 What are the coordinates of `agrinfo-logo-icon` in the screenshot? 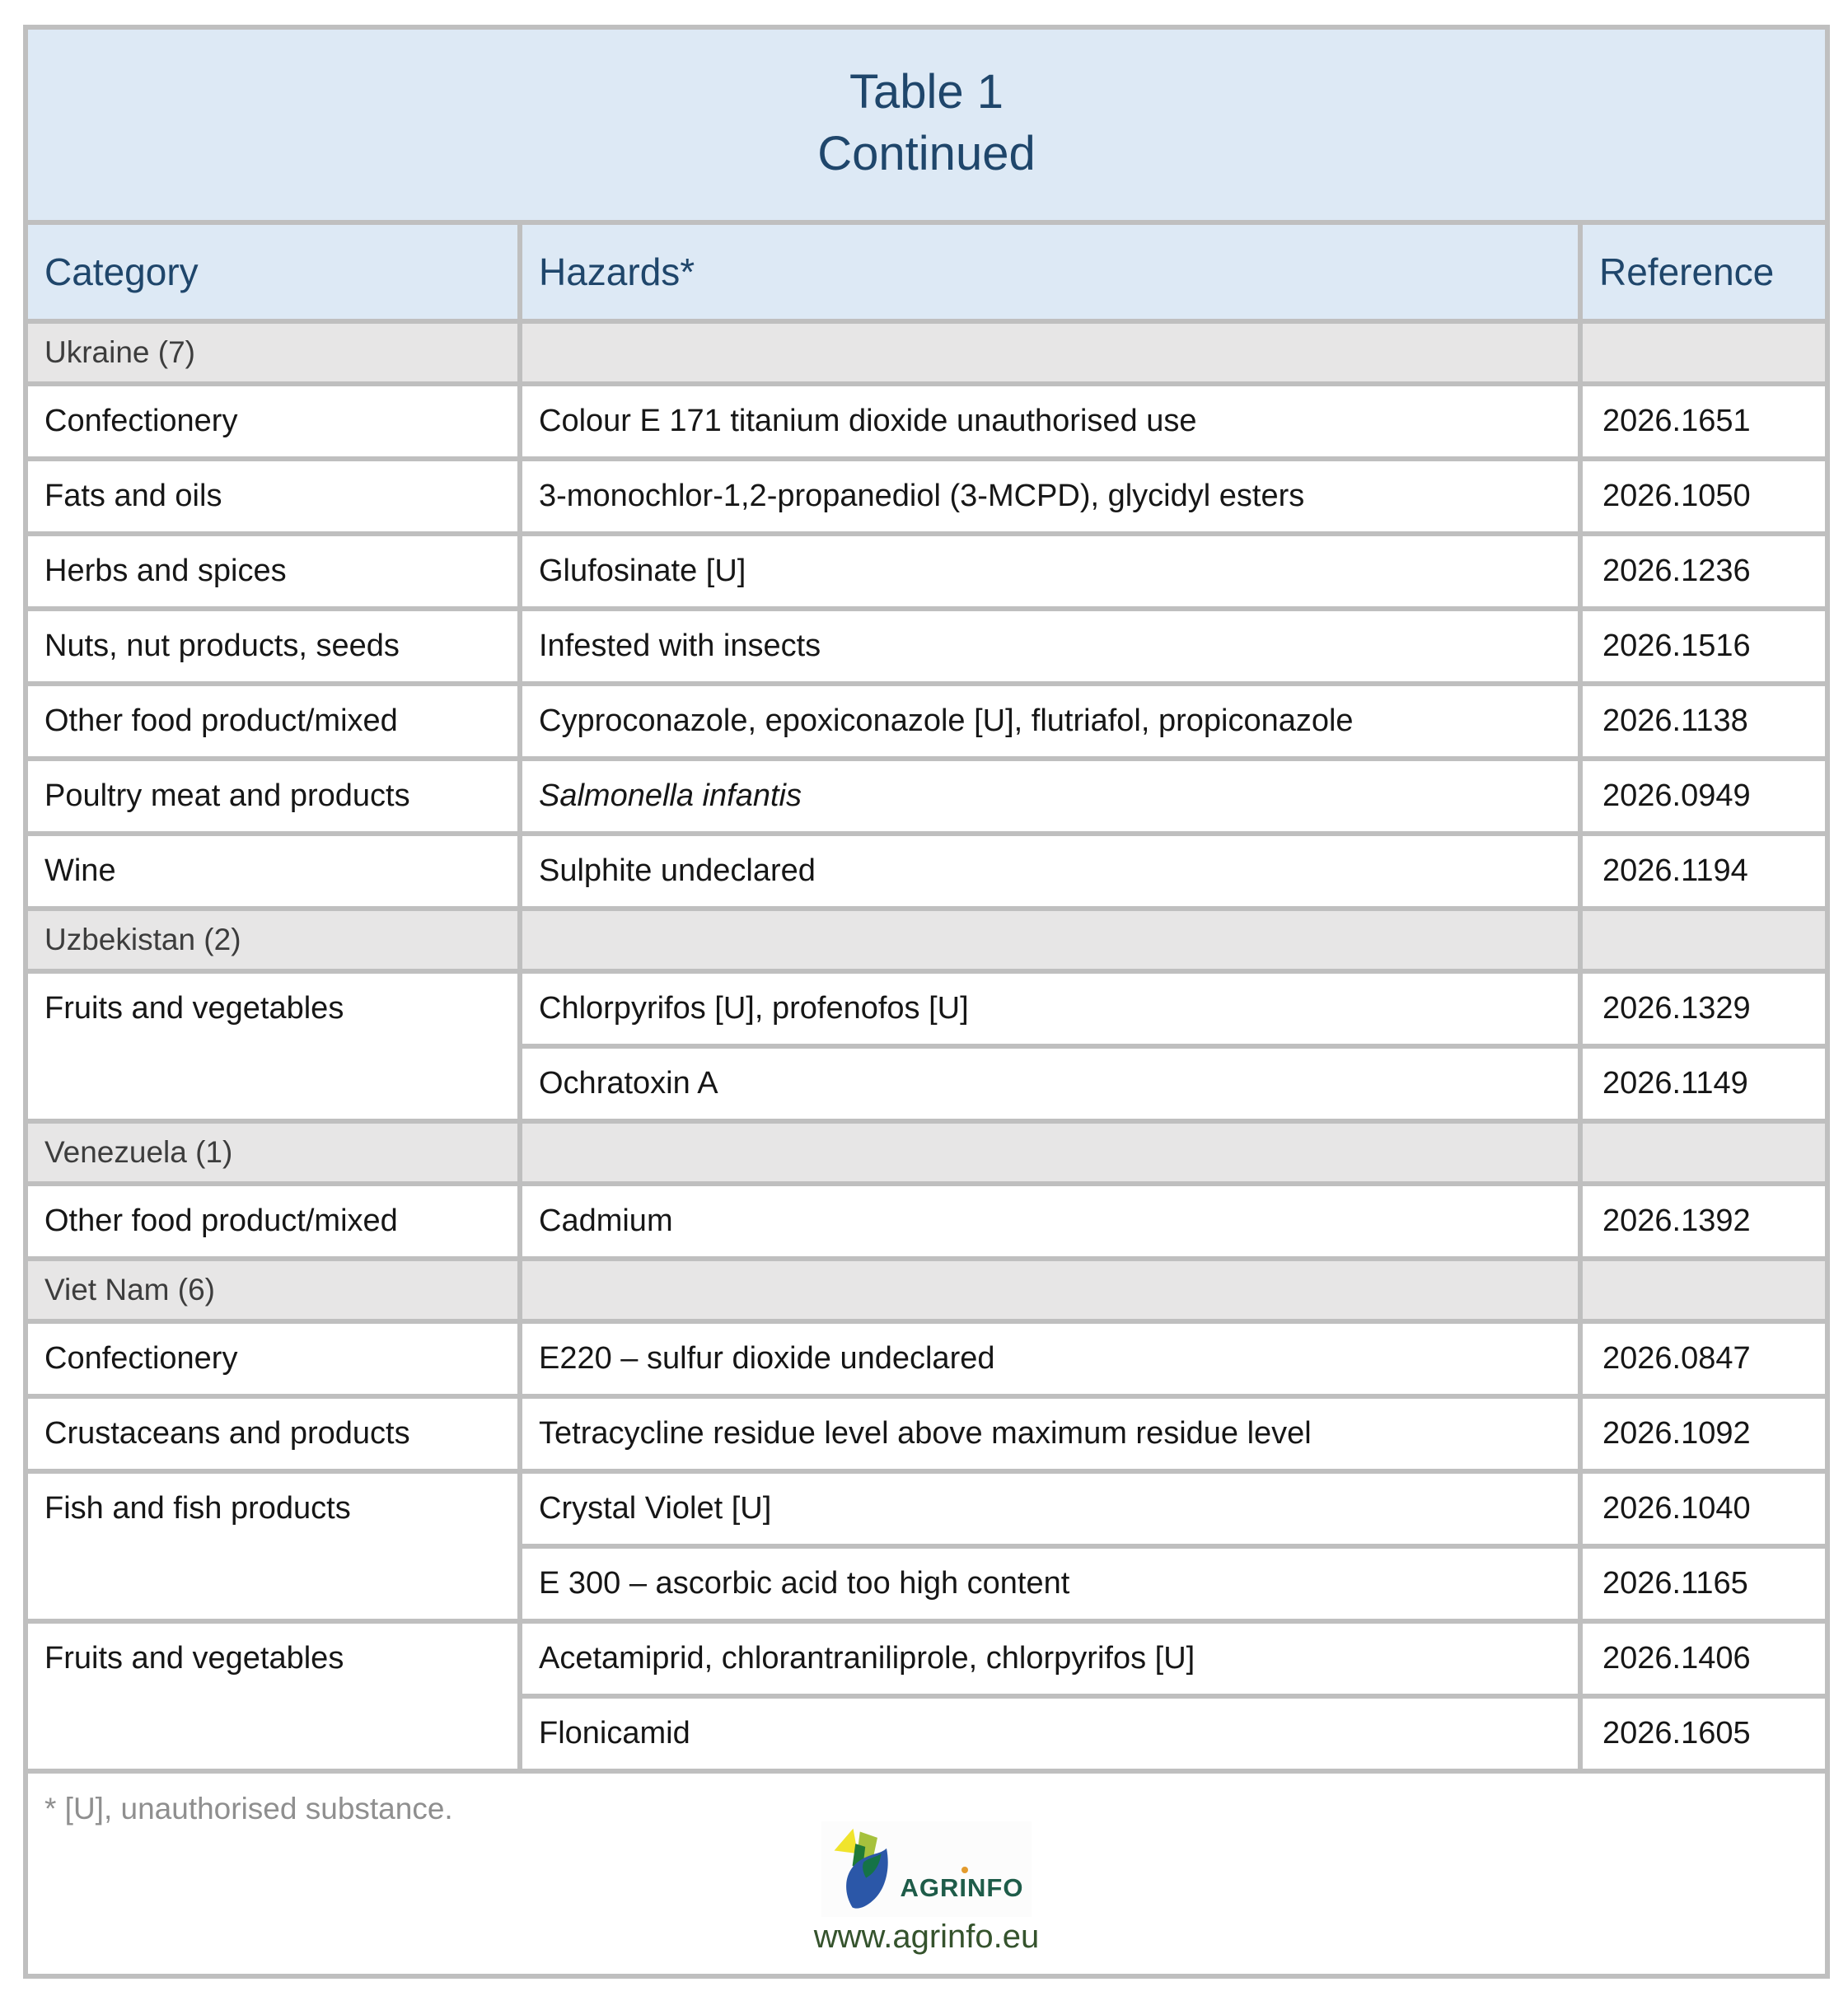 It's located at (861, 1869).